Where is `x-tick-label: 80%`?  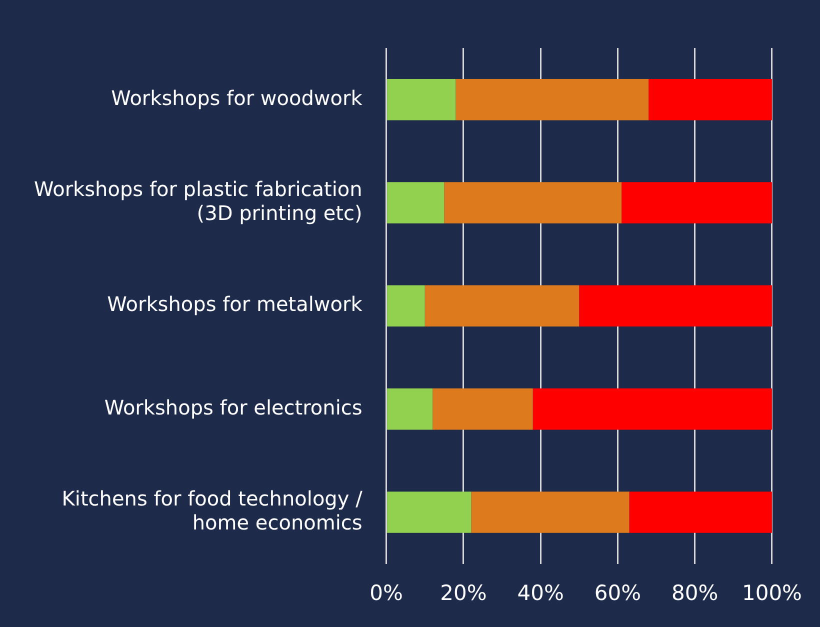
x-tick-label: 80% is located at coordinates (695, 592).